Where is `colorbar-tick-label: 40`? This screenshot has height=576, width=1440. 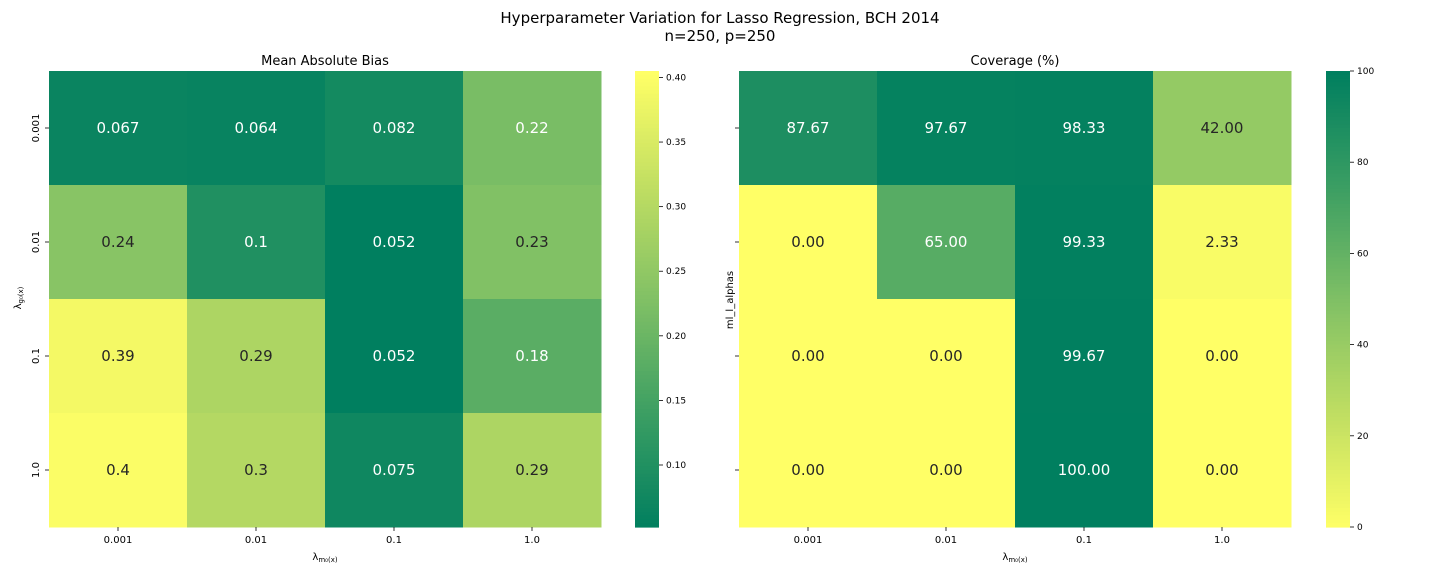
colorbar-tick-label: 40 is located at coordinates (1363, 346).